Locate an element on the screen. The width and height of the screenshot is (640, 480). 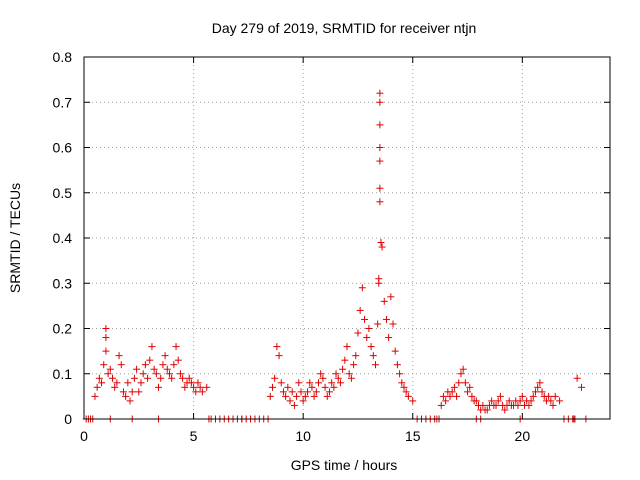
x-tick-label: 5 is located at coordinates (194, 436).